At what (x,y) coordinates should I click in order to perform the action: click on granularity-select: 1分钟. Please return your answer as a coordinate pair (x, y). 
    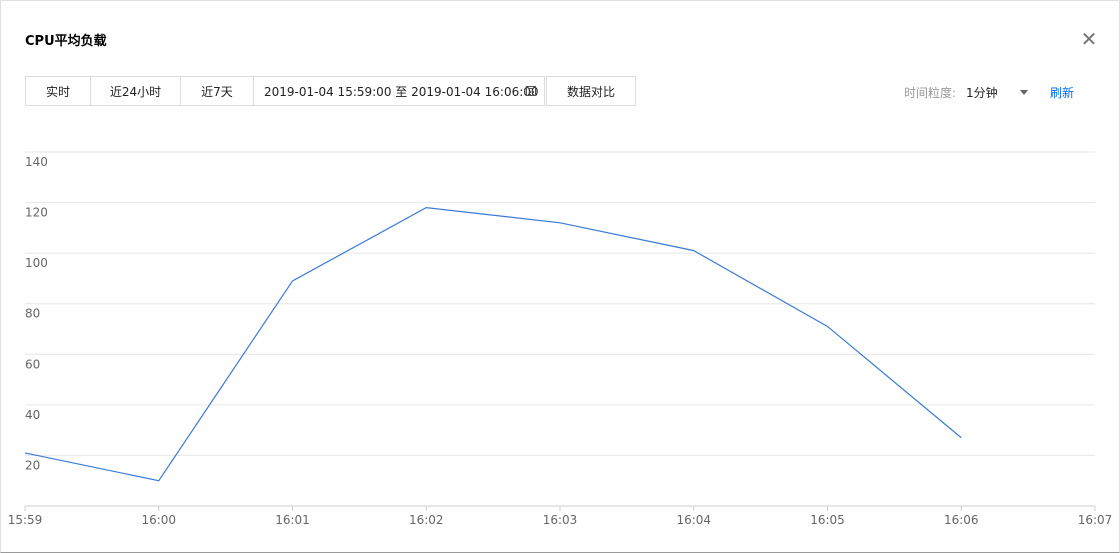
    Looking at the image, I should click on (997, 92).